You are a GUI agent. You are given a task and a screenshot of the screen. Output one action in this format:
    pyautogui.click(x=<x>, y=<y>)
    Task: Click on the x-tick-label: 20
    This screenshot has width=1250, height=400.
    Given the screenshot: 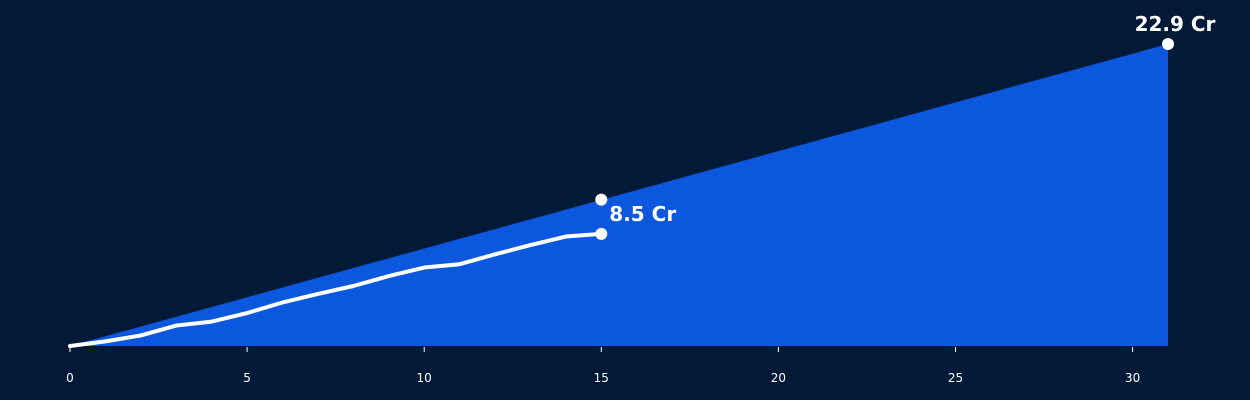 What is the action you would take?
    pyautogui.click(x=778, y=378)
    